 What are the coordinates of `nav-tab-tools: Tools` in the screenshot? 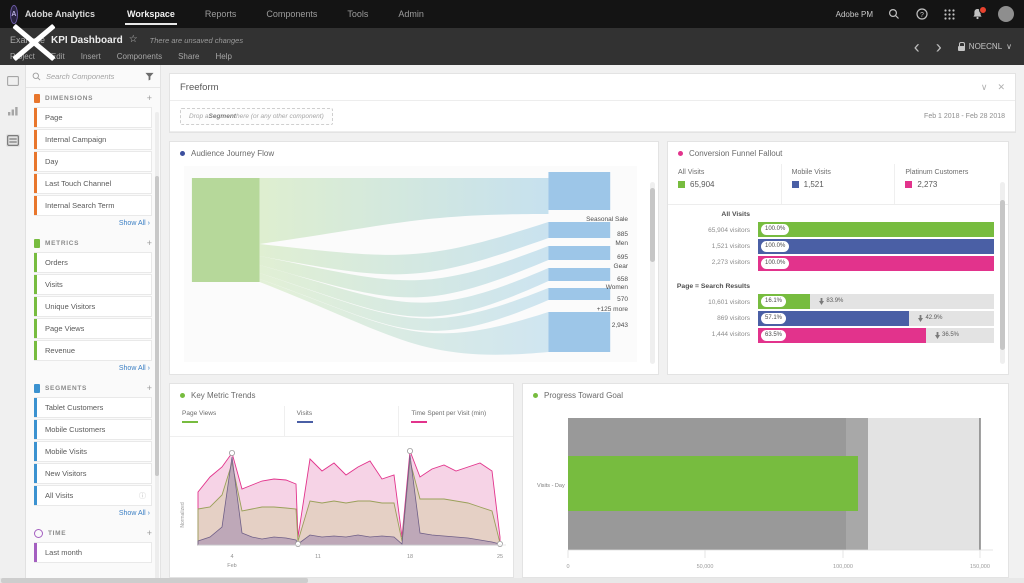 It's located at (358, 14).